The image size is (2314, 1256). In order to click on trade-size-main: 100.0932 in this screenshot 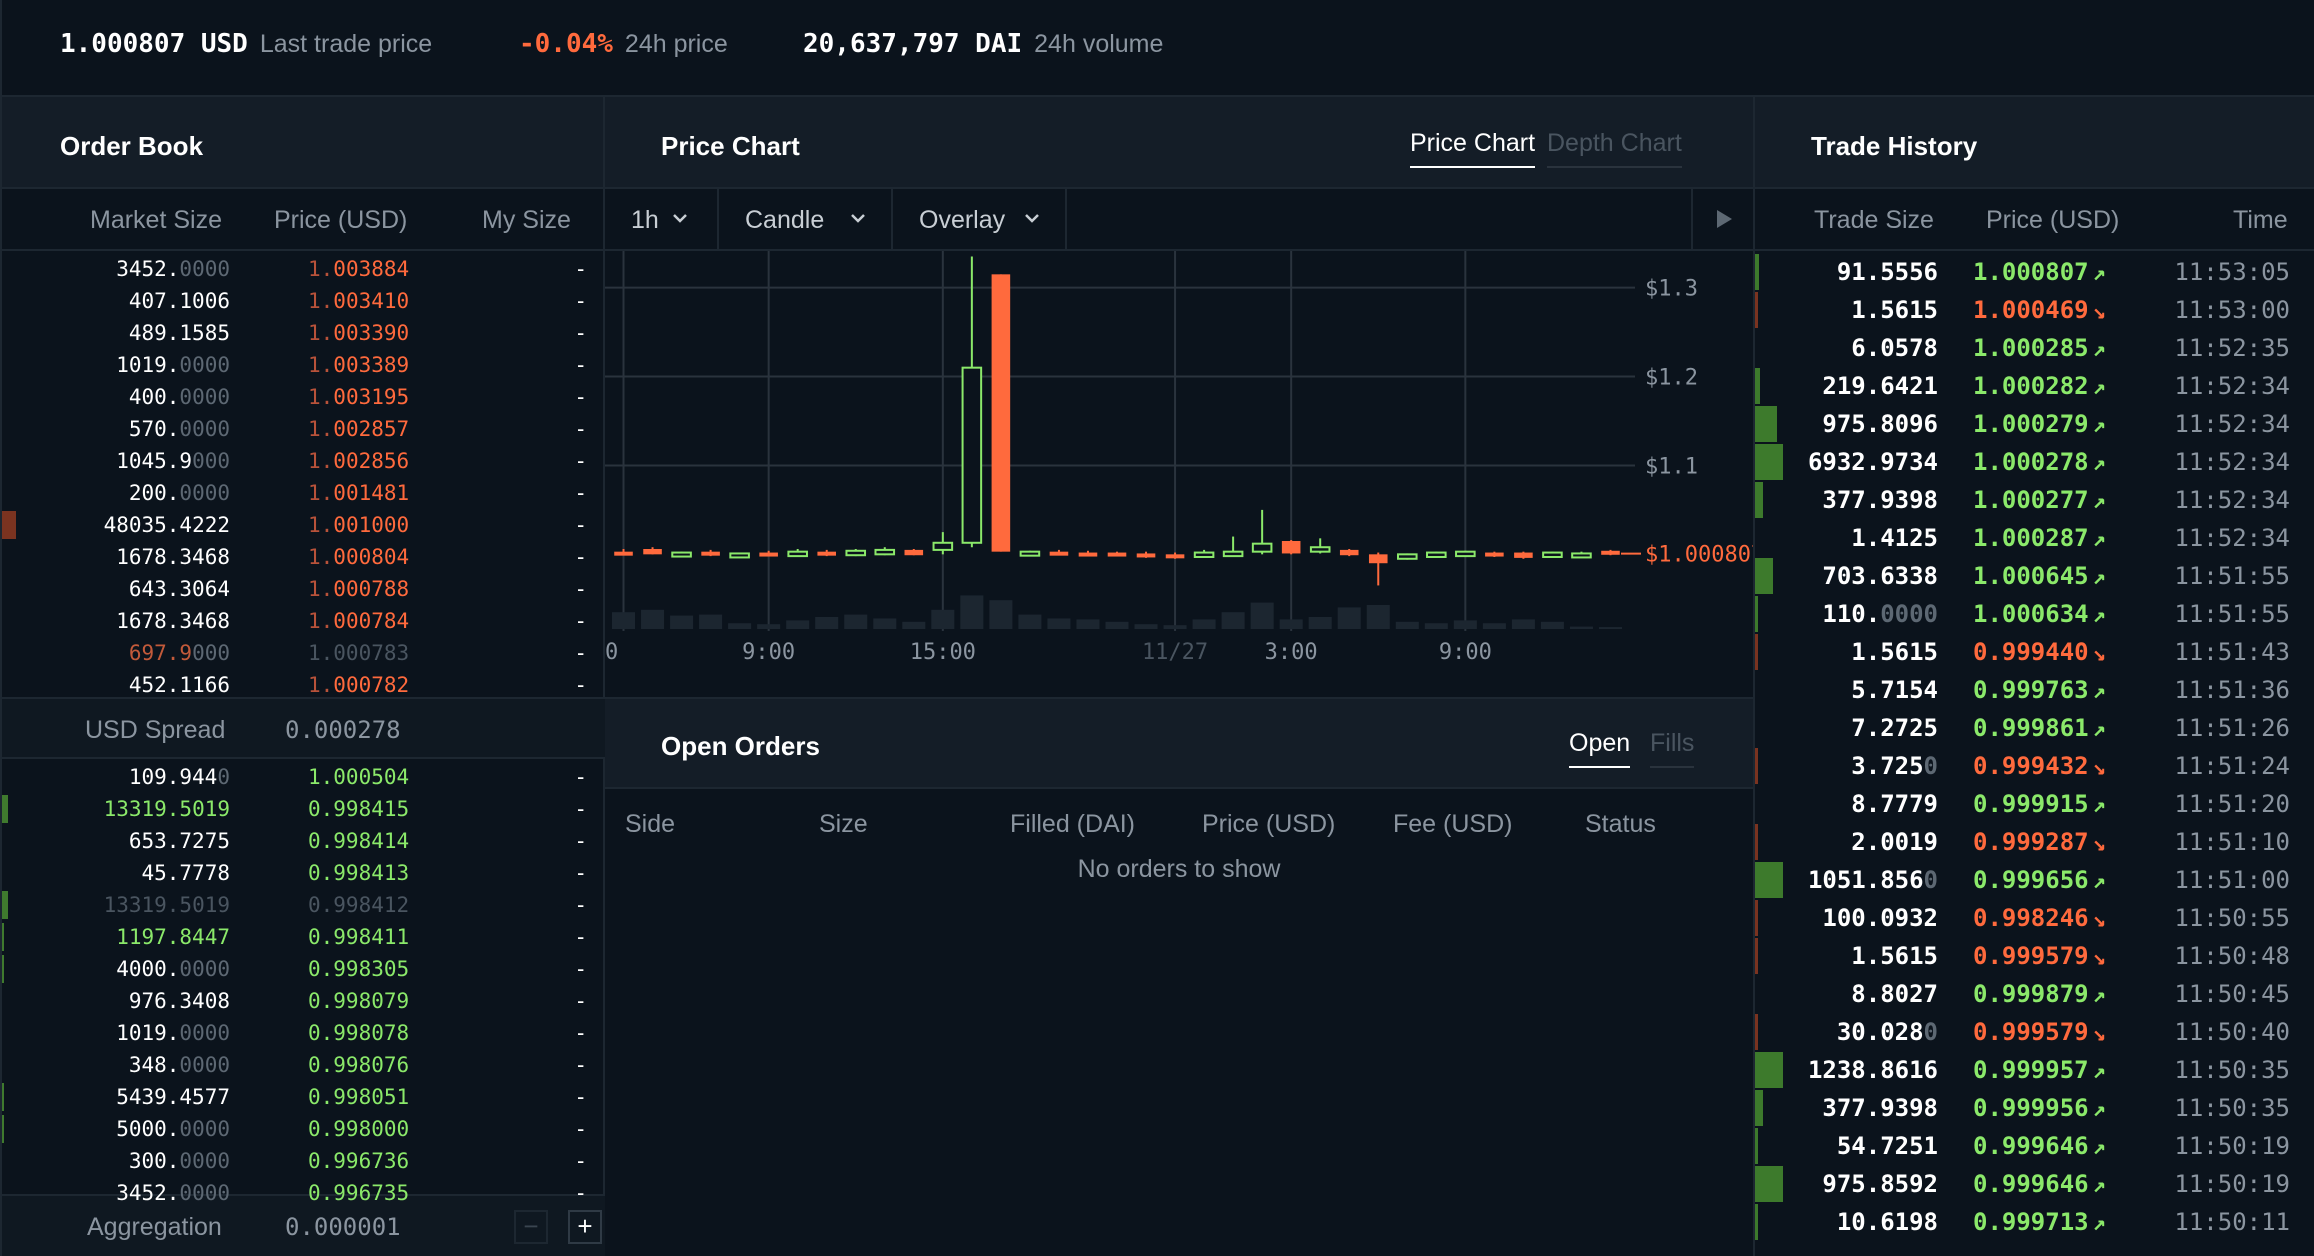, I will do `click(1880, 918)`.